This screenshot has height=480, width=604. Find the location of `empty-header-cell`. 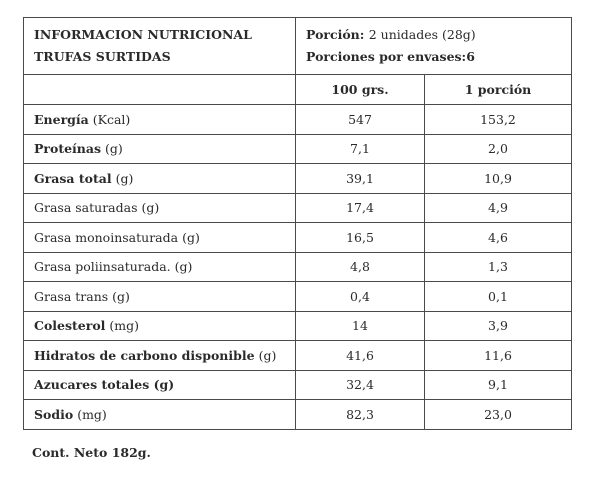

empty-header-cell is located at coordinates (159, 89).